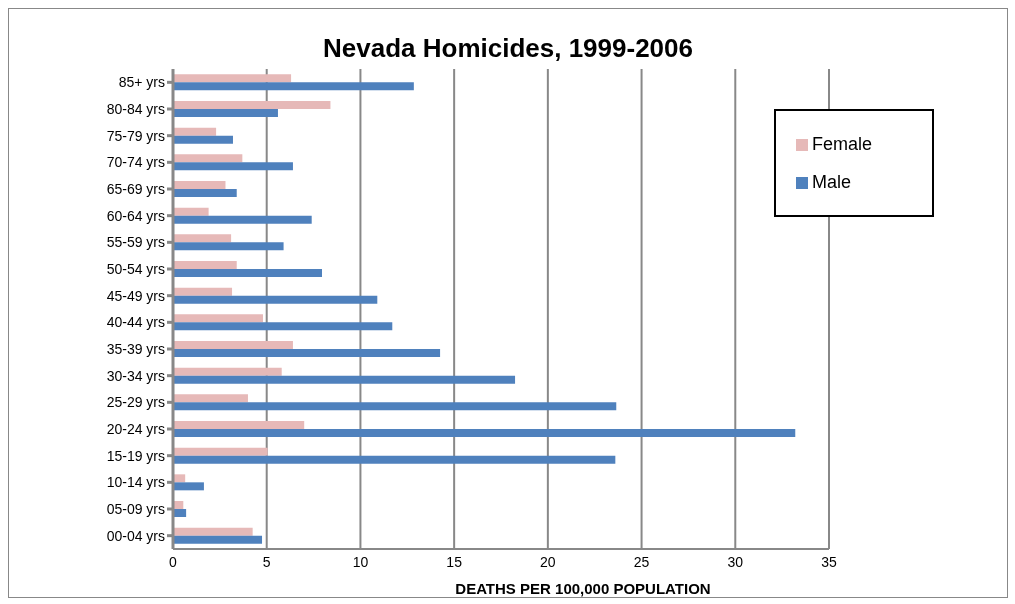 The width and height of the screenshot is (1015, 604). What do you see at coordinates (141, 82) in the screenshot?
I see `y-tick-label: 85+ yrs` at bounding box center [141, 82].